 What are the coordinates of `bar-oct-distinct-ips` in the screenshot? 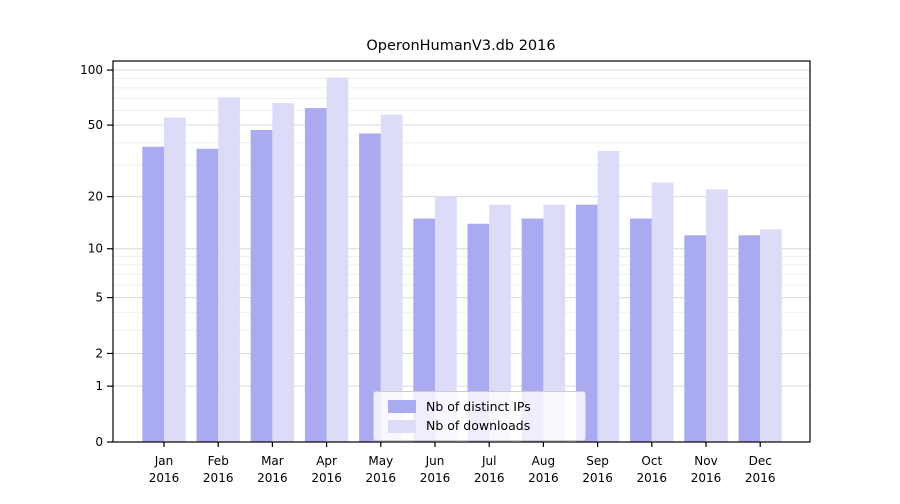 It's located at (641, 330).